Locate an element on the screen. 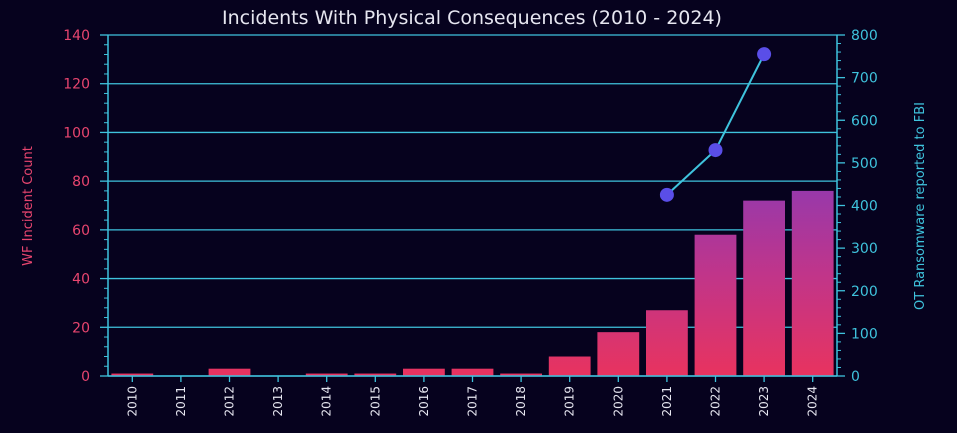  x-tick-label-2018: 2018 is located at coordinates (521, 401).